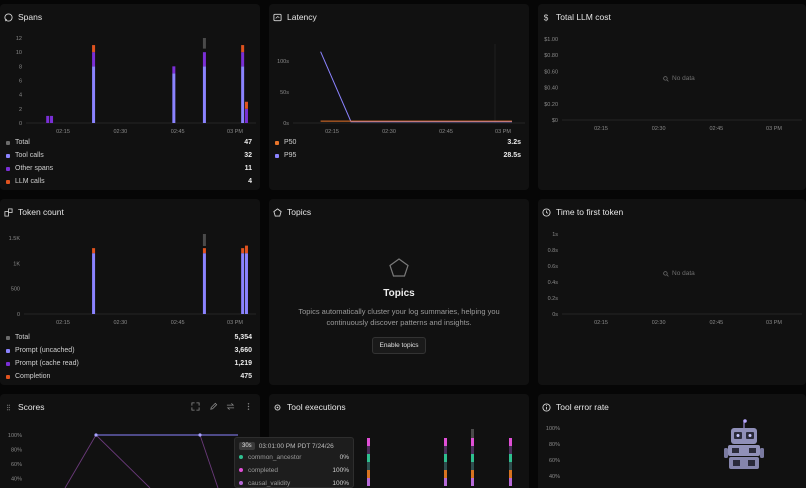 The height and width of the screenshot is (488, 806). I want to click on scores-line-other, so click(209, 461).